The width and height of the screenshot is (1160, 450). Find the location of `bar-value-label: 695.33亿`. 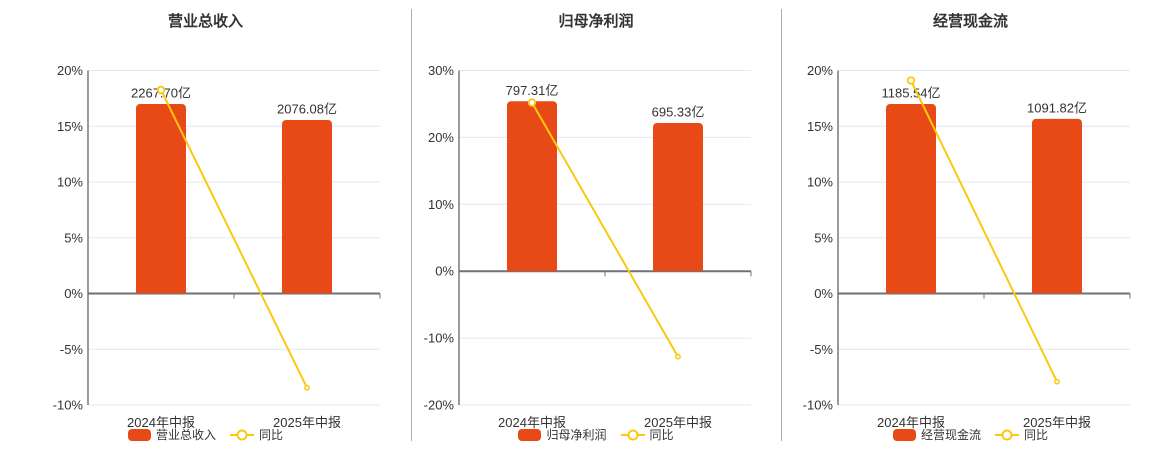

bar-value-label: 695.33亿 is located at coordinates (678, 112).